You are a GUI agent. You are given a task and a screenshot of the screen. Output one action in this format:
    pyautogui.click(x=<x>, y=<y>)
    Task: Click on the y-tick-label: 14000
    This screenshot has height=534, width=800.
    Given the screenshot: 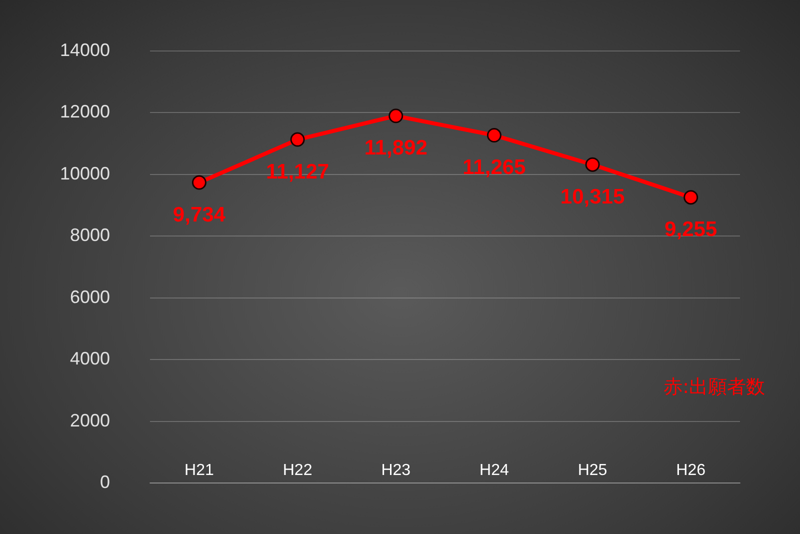 What is the action you would take?
    pyautogui.click(x=85, y=50)
    